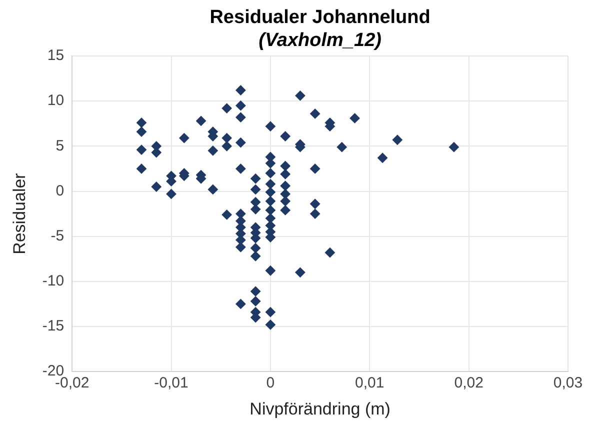 The width and height of the screenshot is (604, 430). I want to click on y-tick-label: 15, so click(55, 55).